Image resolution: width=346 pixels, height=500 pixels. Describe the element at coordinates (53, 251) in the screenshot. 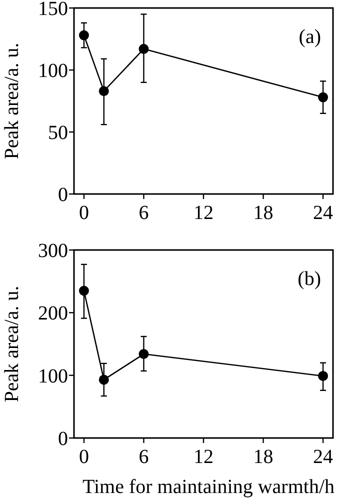

I see `y-tick-label: 300` at that location.